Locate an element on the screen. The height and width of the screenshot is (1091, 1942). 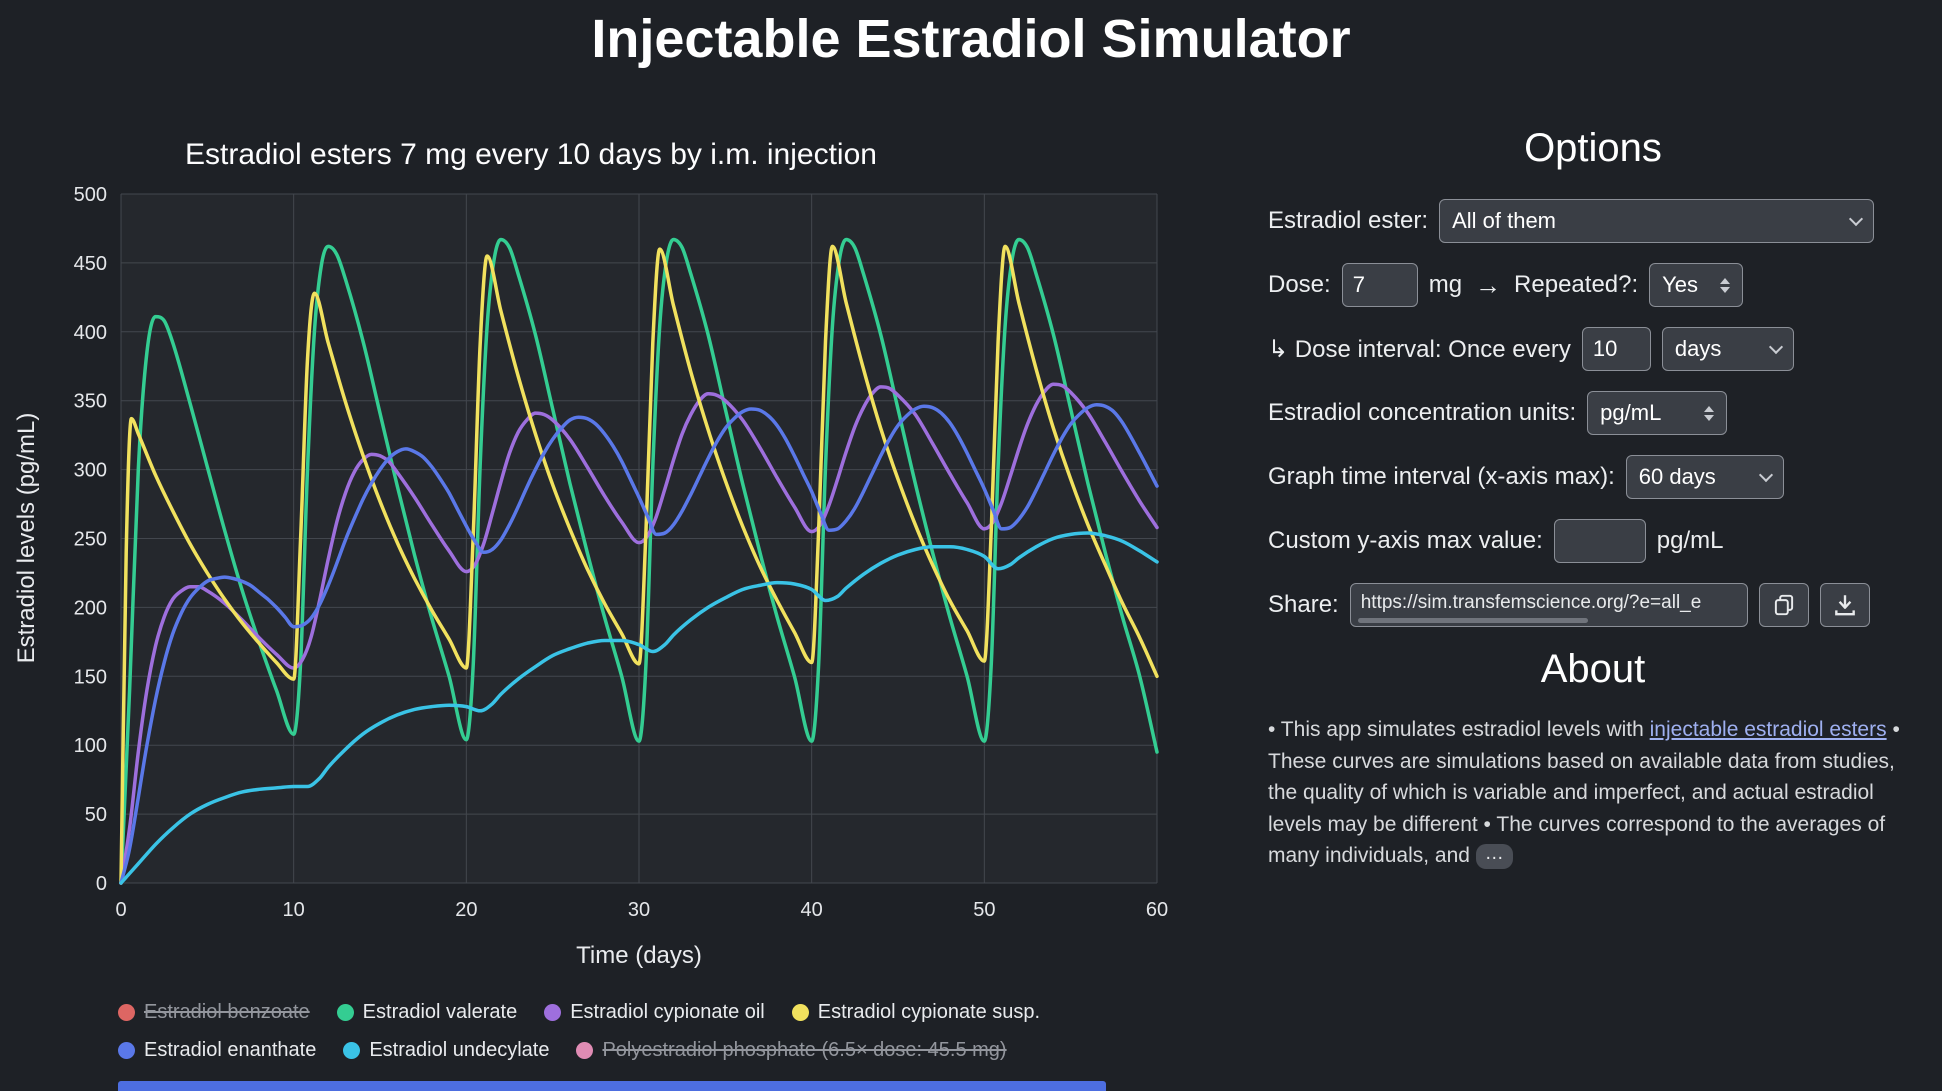
ymax-unit-label: pg/mL is located at coordinates (1690, 540).